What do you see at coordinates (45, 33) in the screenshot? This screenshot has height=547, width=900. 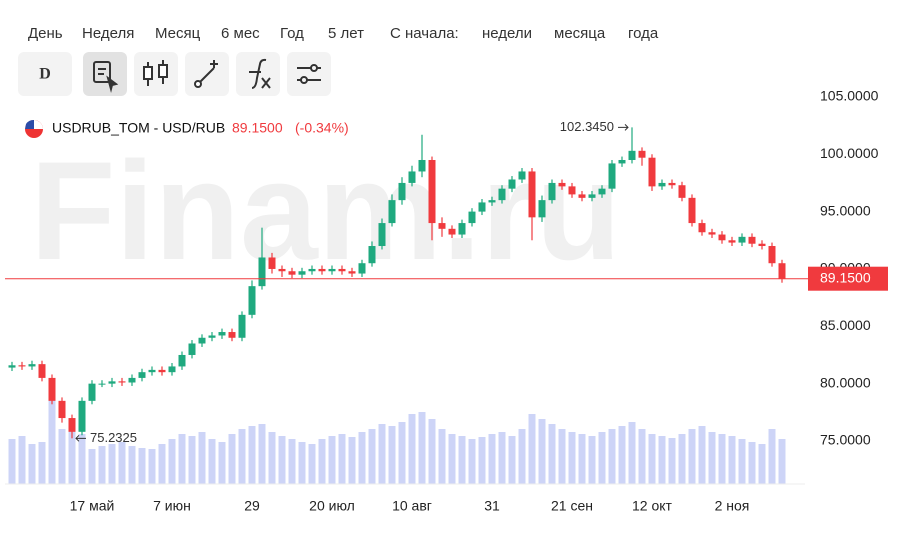 I see `menu-item: День` at bounding box center [45, 33].